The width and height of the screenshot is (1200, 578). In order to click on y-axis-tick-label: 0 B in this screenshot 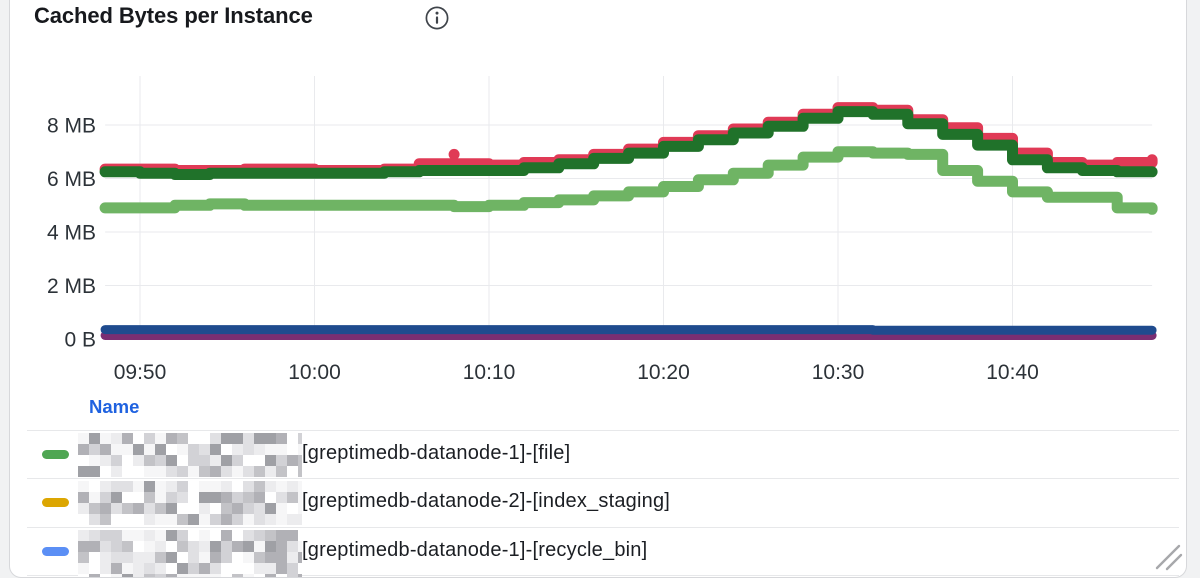, I will do `click(80, 340)`.